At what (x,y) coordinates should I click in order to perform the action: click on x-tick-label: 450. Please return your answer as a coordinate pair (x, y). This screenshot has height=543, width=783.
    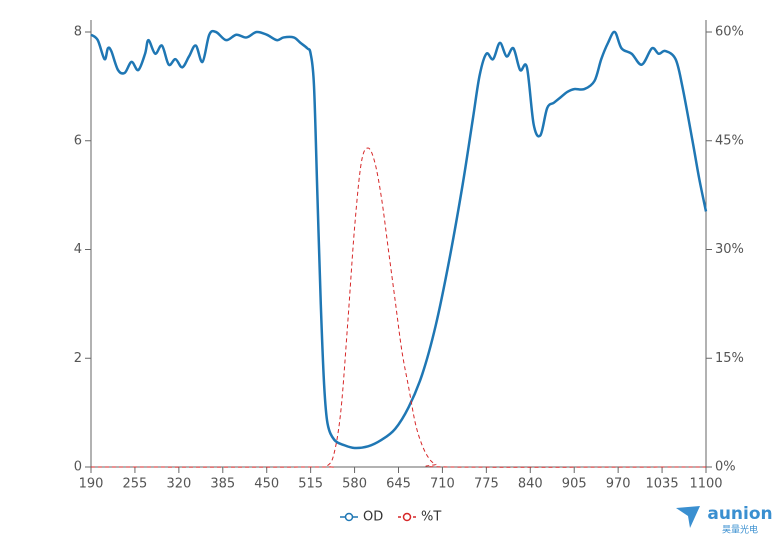
    Looking at the image, I should click on (266, 484).